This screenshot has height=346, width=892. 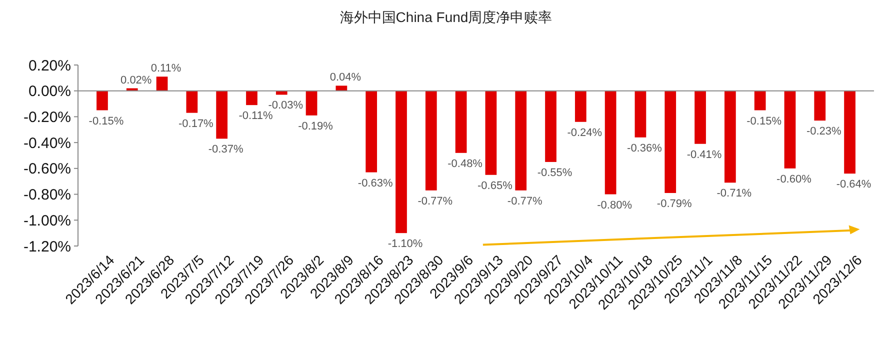 I want to click on data-label: -0.19%, so click(x=316, y=126).